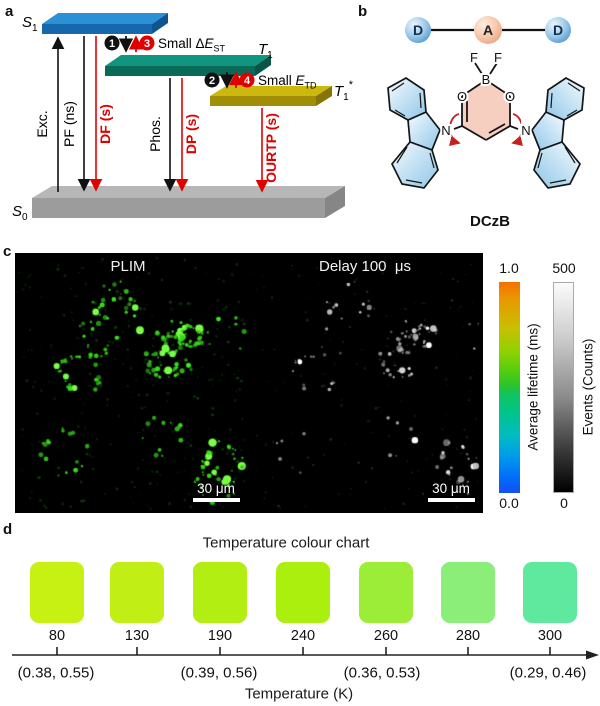  I want to click on step-2-badge: 2, so click(212, 80).